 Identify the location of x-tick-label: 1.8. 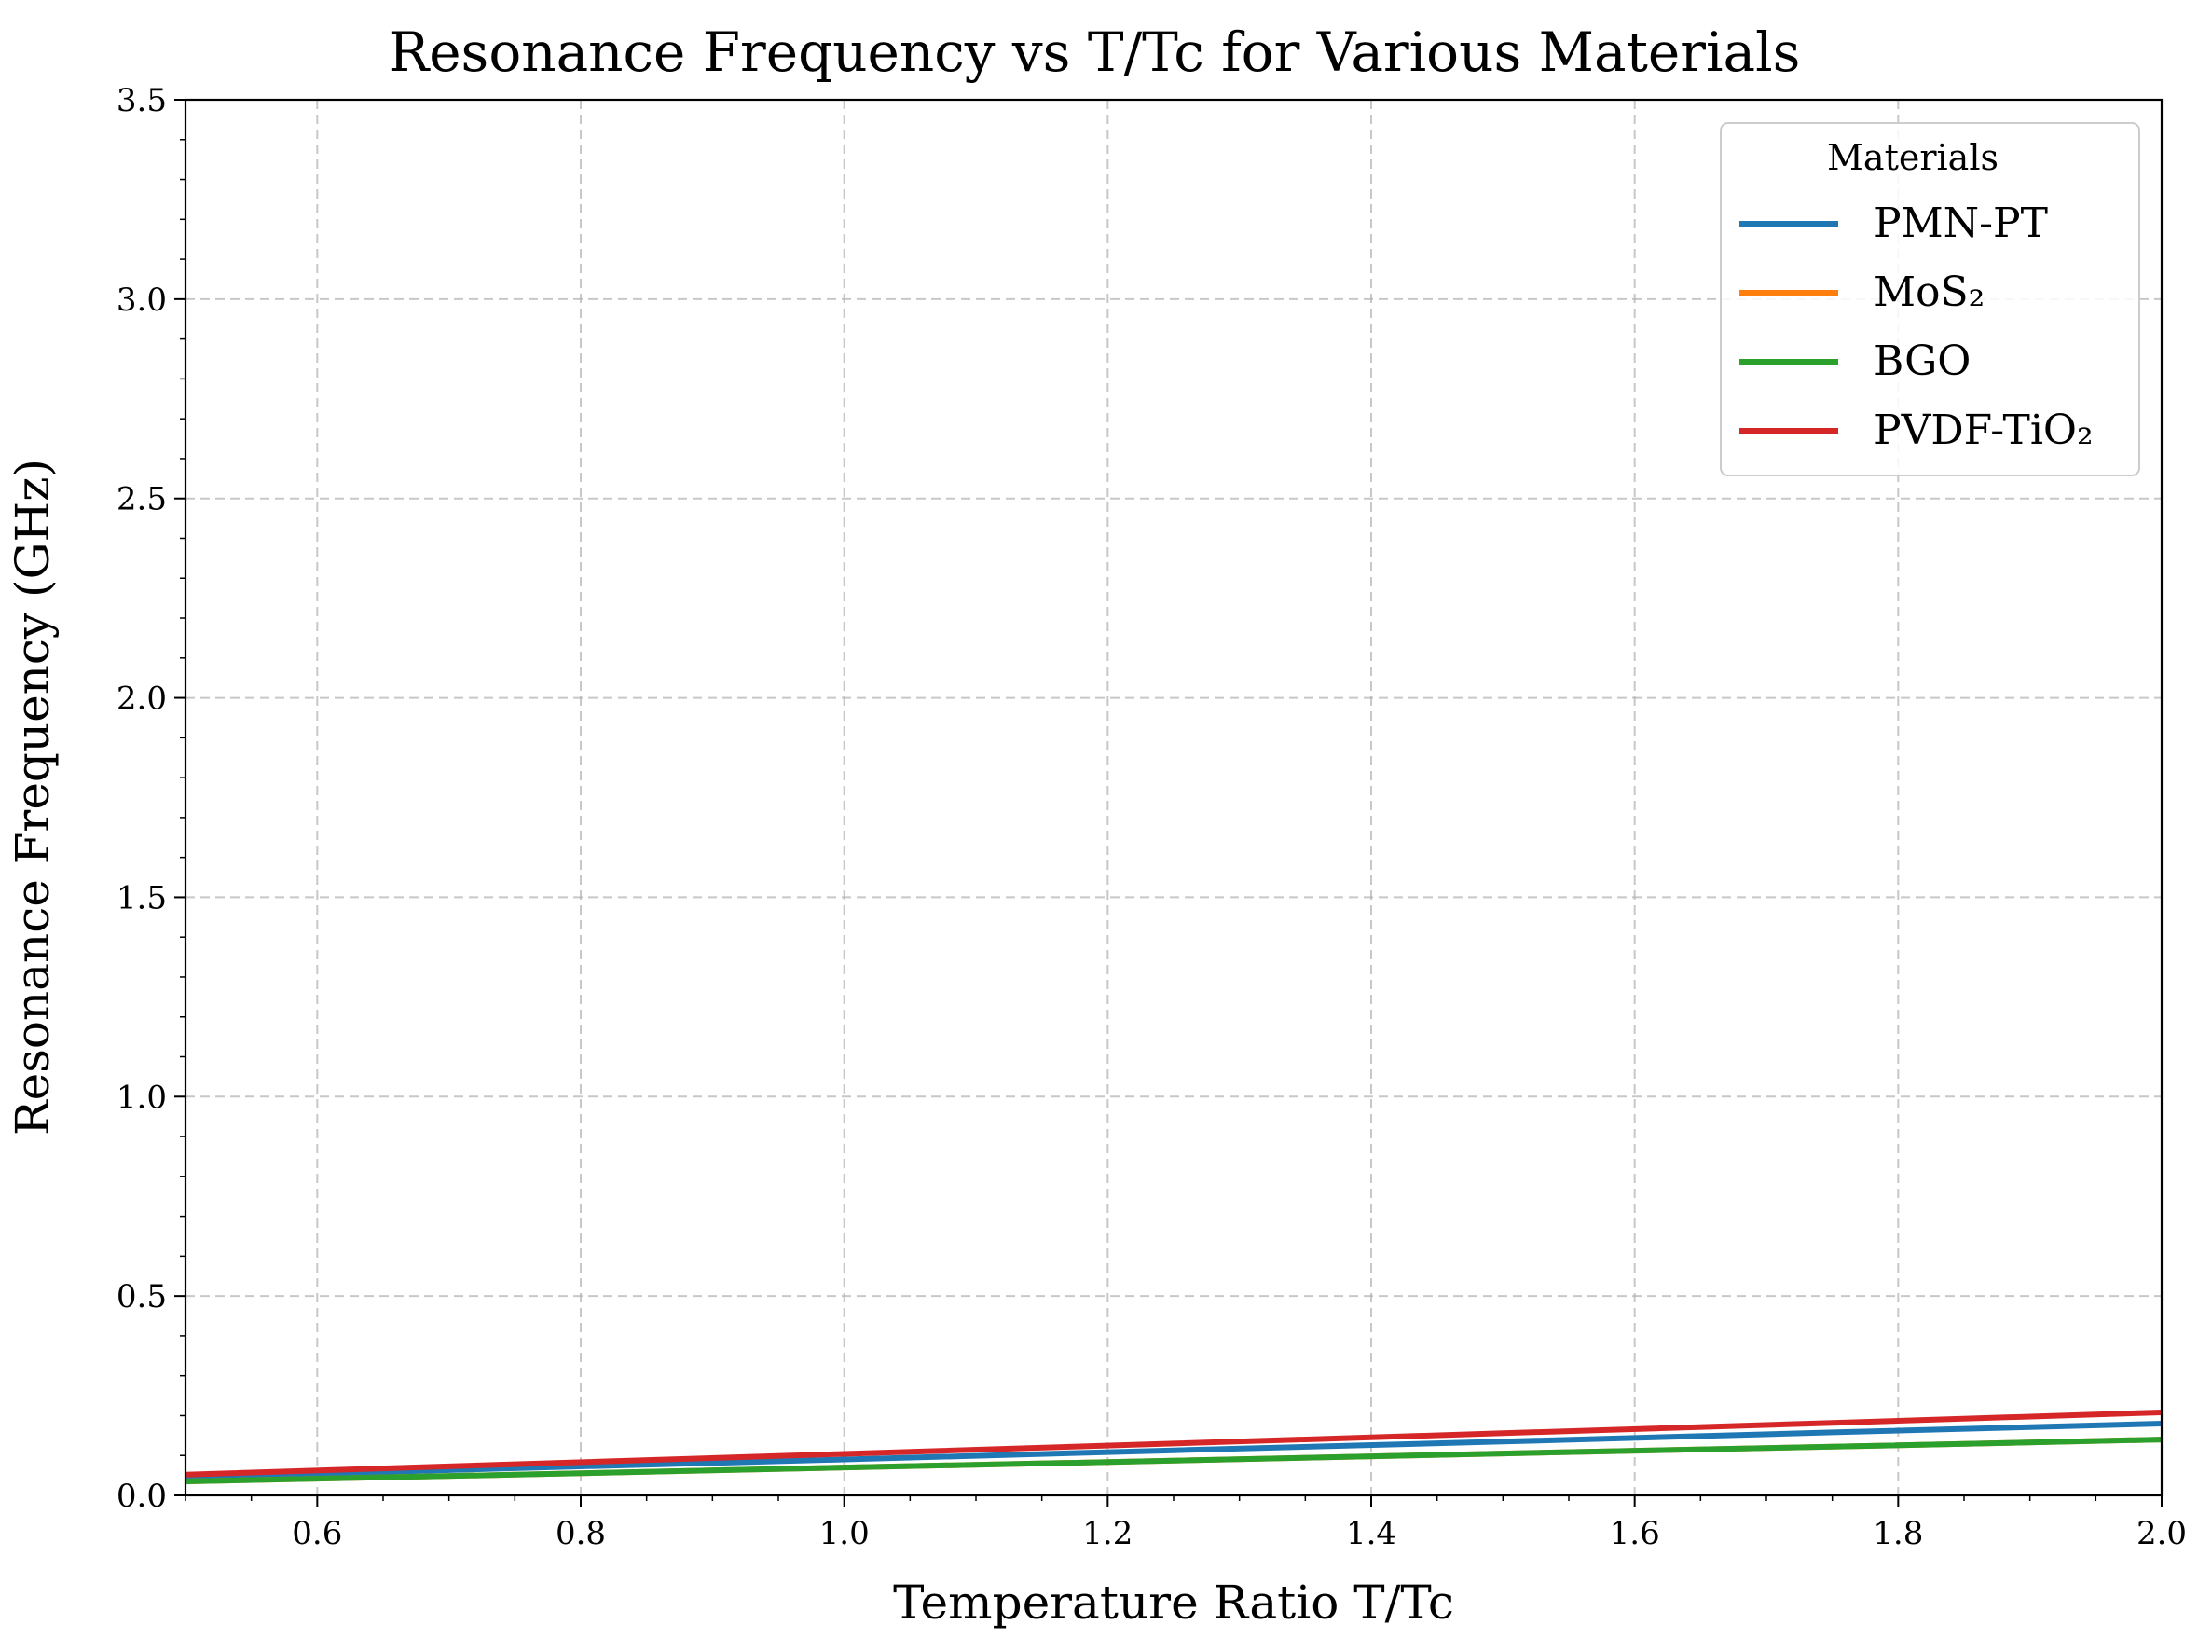
(1898, 1533).